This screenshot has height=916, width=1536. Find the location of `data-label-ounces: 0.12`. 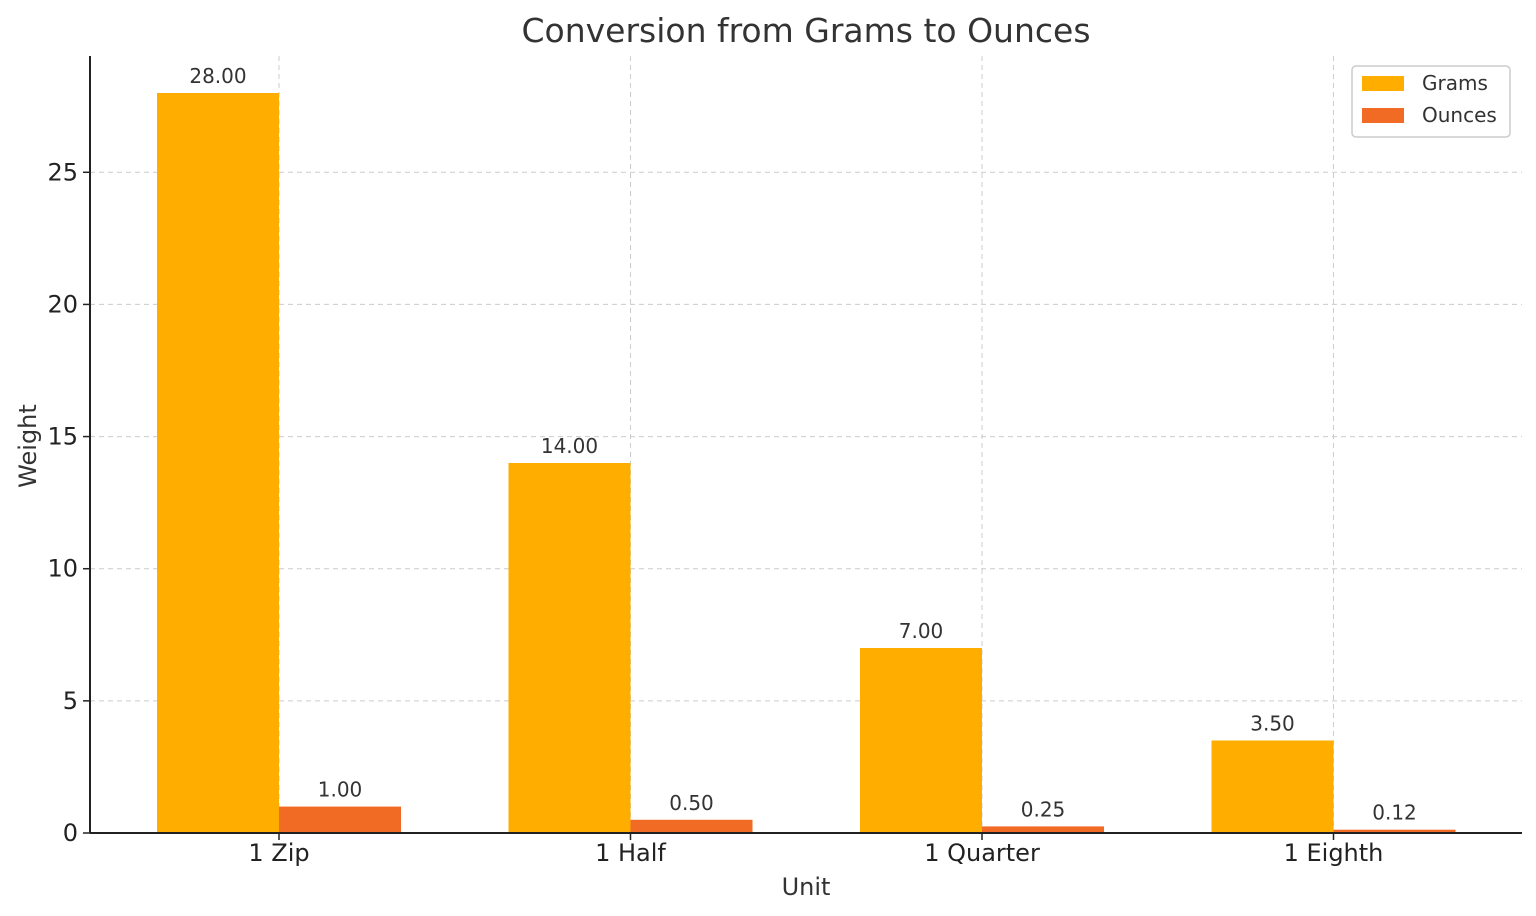

data-label-ounces: 0.12 is located at coordinates (1394, 813).